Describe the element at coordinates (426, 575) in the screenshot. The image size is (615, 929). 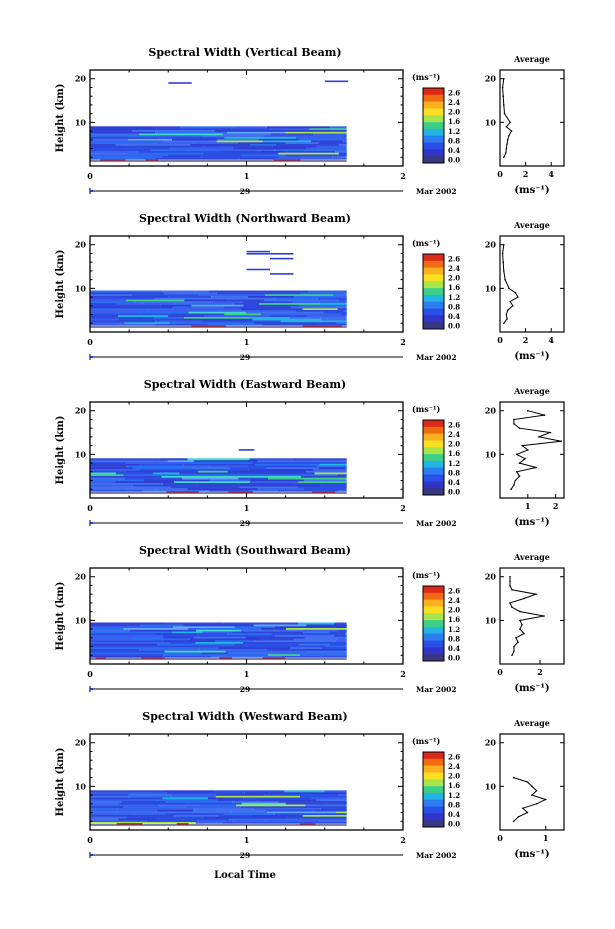
I see `colorbar-unit: (ms⁻¹)` at that location.